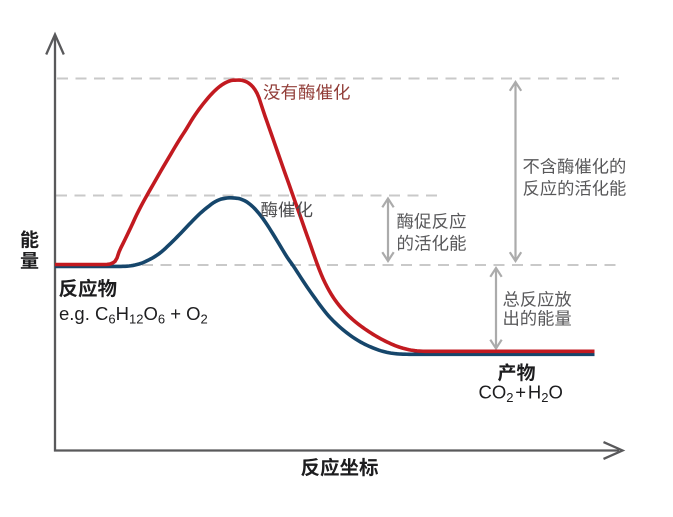 The width and height of the screenshot is (673, 517). I want to click on svg-text: CO2+H2O, so click(521, 394).